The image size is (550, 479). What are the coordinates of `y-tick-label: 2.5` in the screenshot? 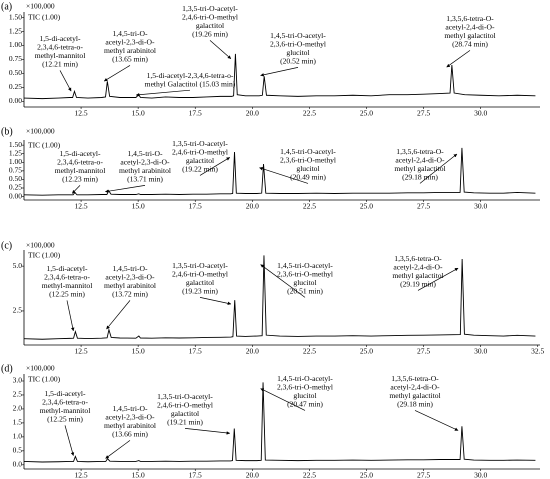 It's located at (18, 310).